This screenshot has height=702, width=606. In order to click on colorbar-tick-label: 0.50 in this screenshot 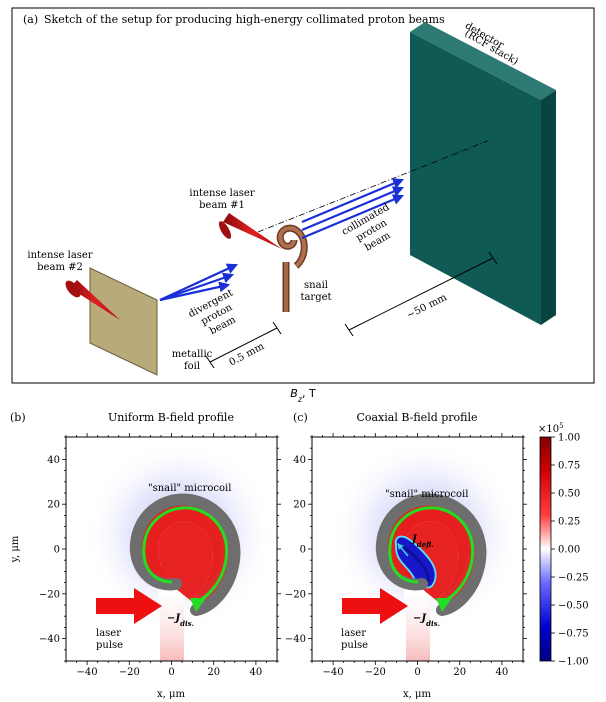, I will do `click(569, 494)`.